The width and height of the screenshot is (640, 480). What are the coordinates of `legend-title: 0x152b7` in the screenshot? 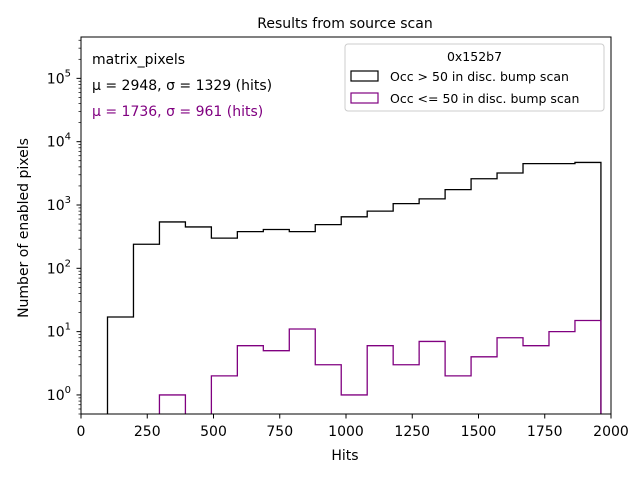 It's located at (474, 56).